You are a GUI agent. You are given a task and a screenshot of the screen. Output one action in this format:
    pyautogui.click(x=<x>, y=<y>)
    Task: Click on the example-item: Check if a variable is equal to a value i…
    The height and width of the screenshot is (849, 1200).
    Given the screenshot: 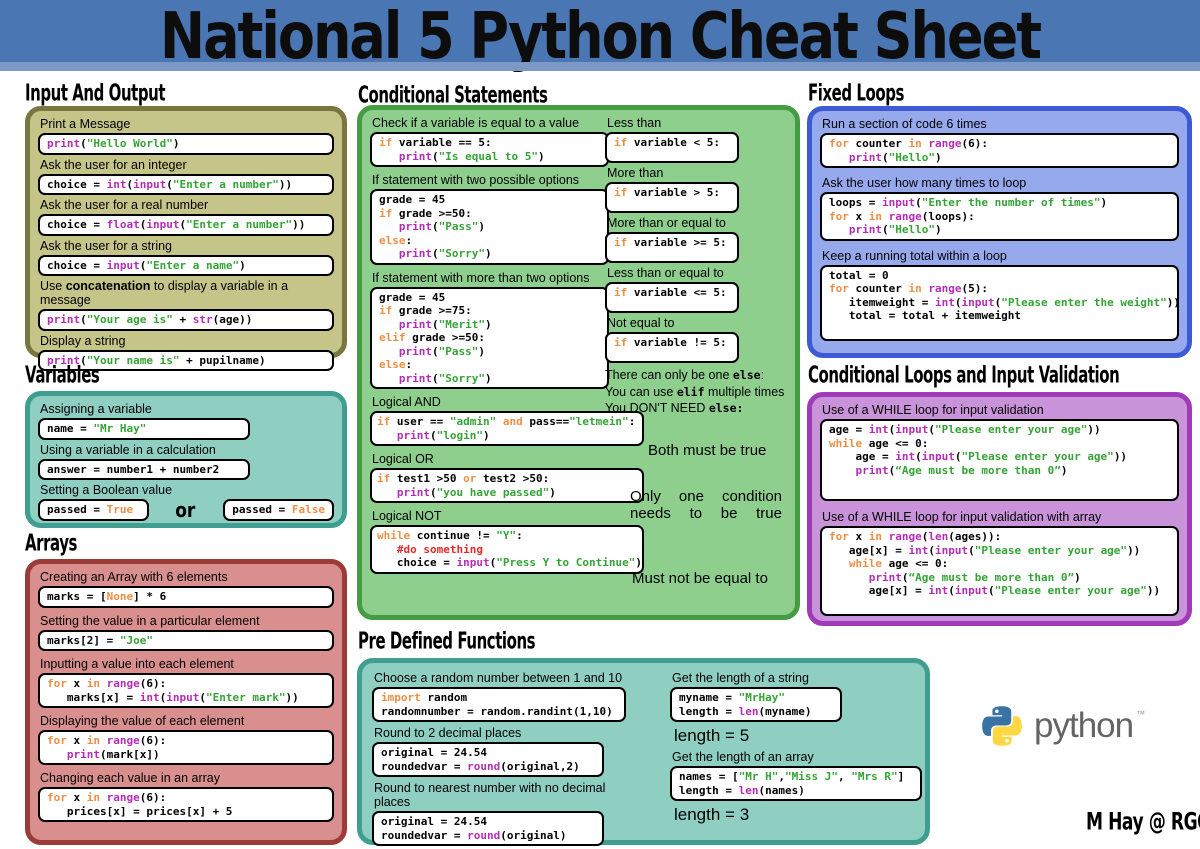 What is the action you would take?
    pyautogui.click(x=510, y=141)
    